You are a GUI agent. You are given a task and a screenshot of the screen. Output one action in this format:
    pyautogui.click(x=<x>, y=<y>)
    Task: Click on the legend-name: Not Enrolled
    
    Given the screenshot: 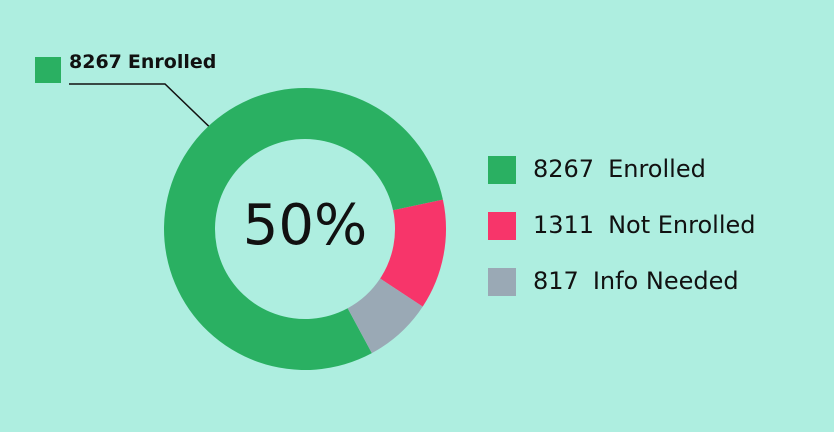 What is the action you would take?
    pyautogui.click(x=681, y=225)
    